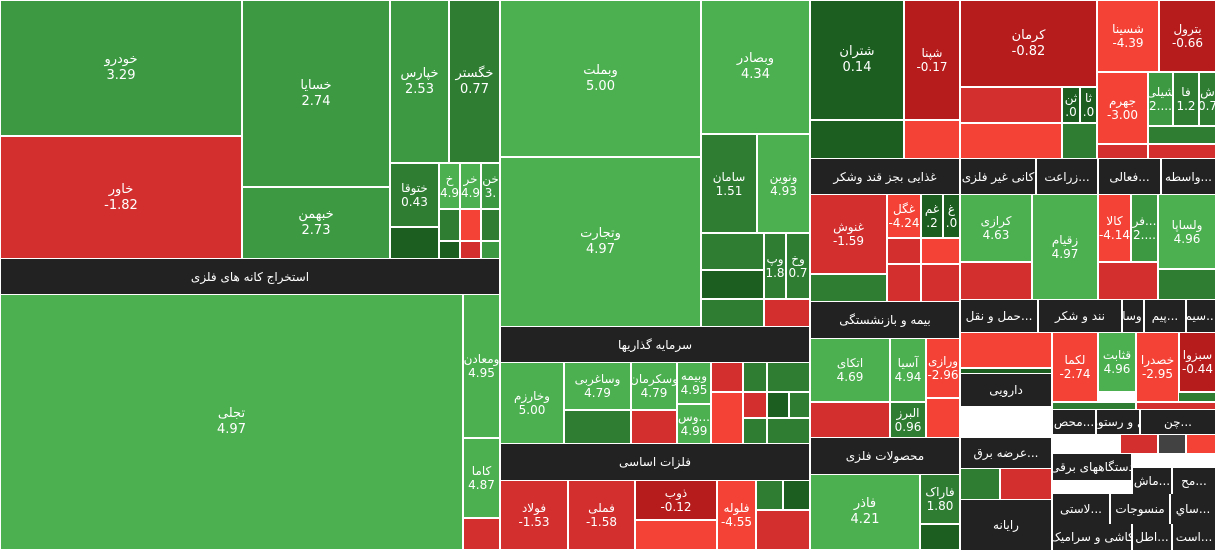 The height and width of the screenshot is (550, 1216). Describe the element at coordinates (908, 370) in the screenshot. I see `stock-tile: آسیا 4.94` at that location.